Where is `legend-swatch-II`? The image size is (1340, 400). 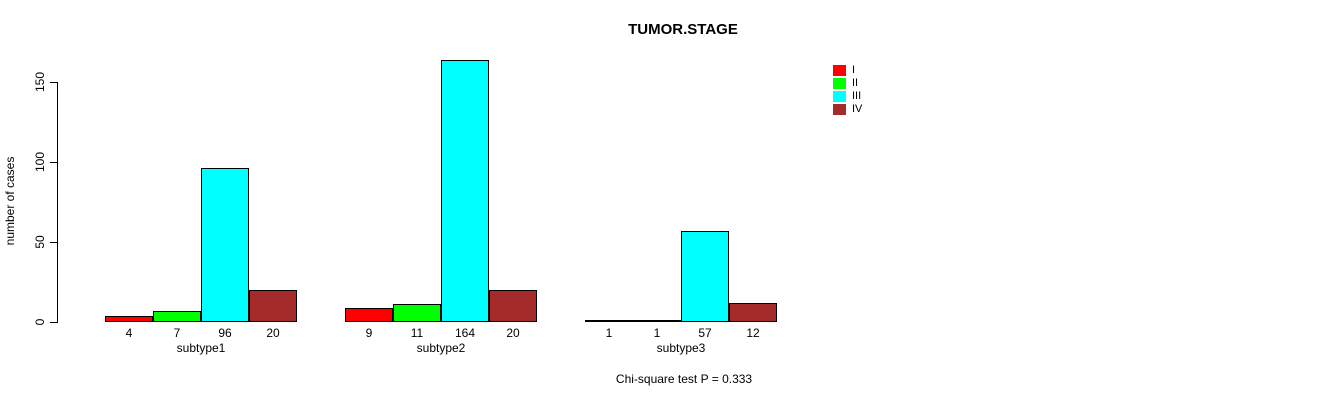
legend-swatch-II is located at coordinates (839, 83).